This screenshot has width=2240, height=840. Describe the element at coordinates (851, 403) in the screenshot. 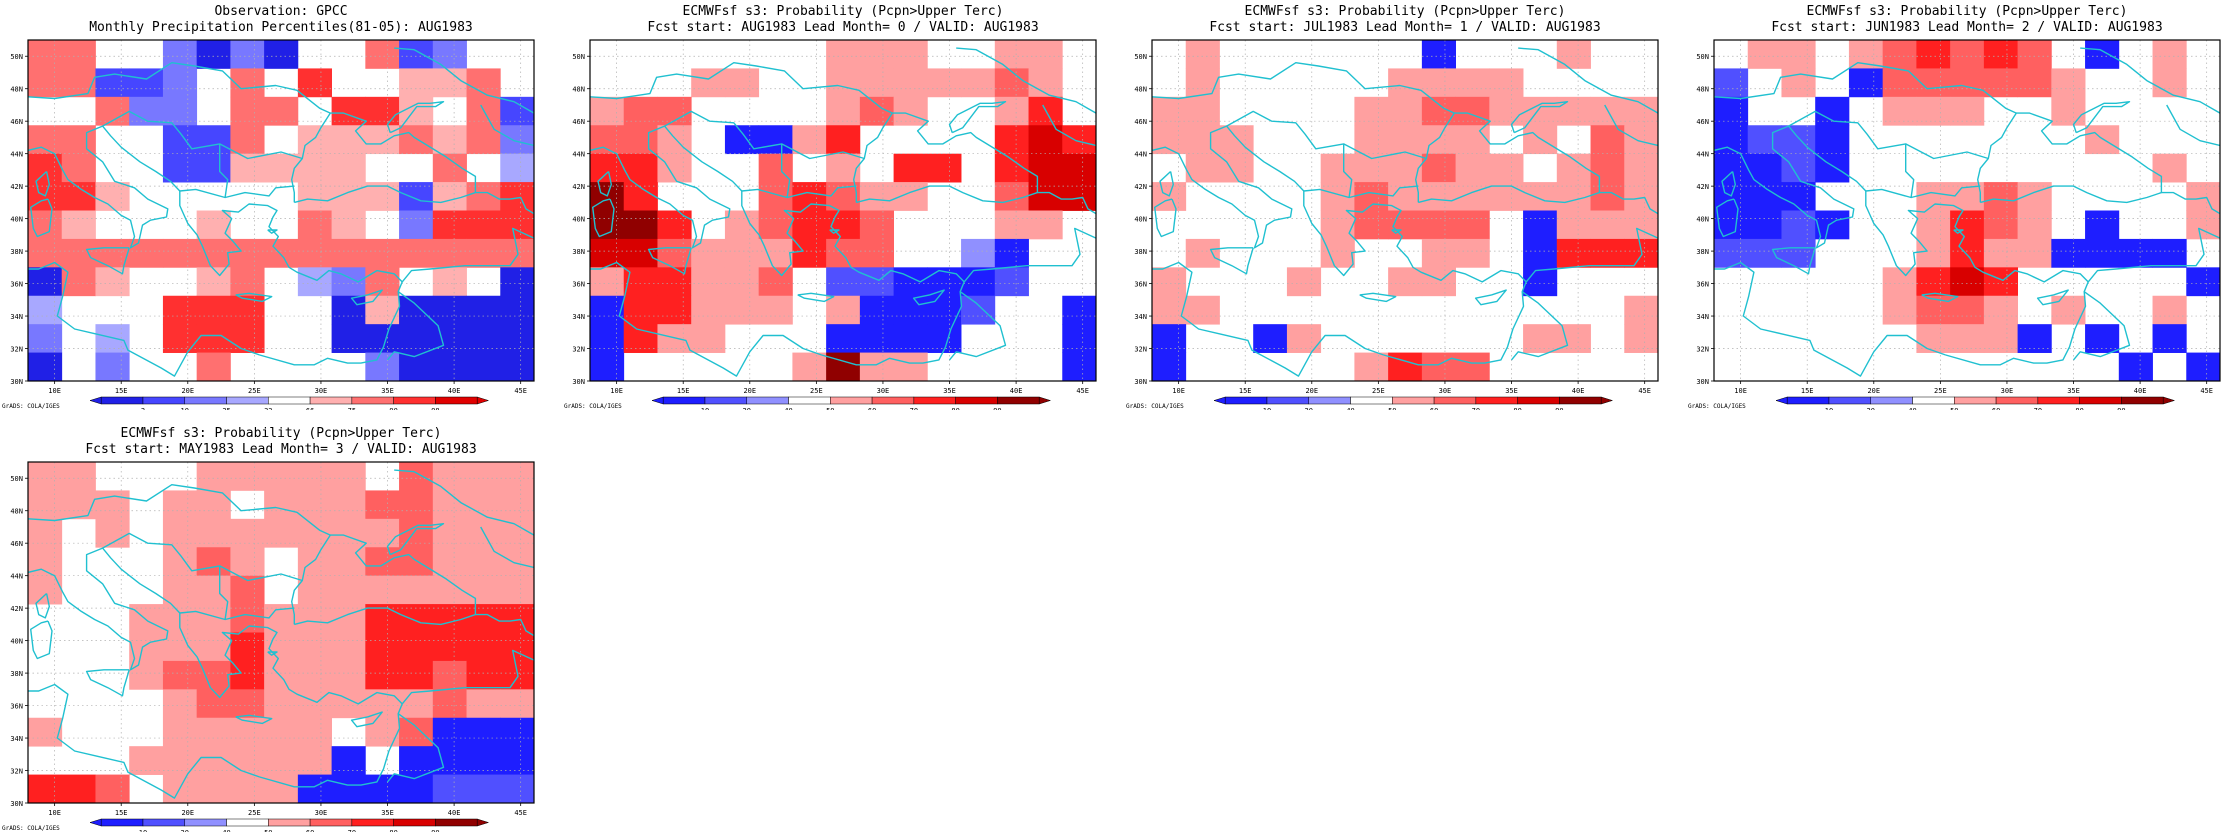

I see `colorbar: 10 20 40 50 60 70 80 90` at that location.